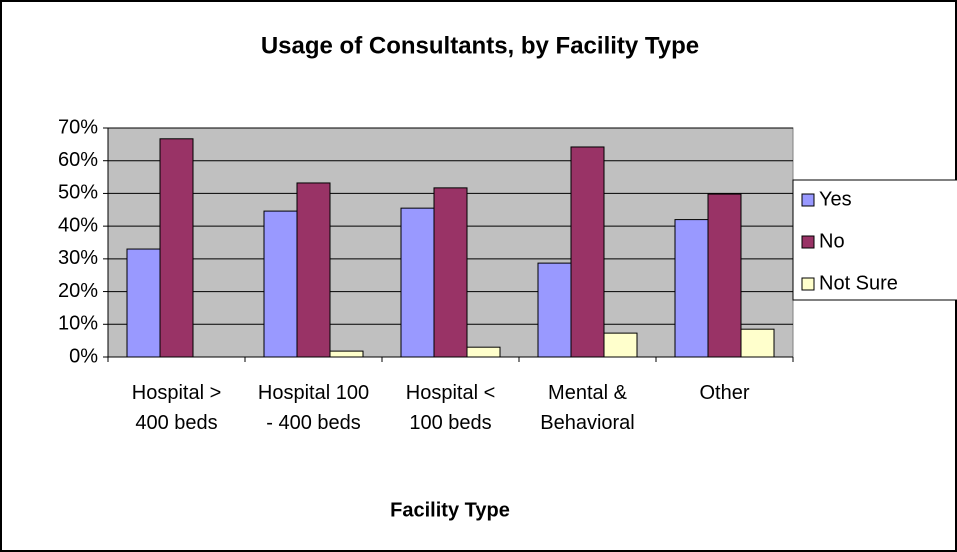 The width and height of the screenshot is (957, 552). I want to click on y-tick-label: 10%, so click(78, 324).